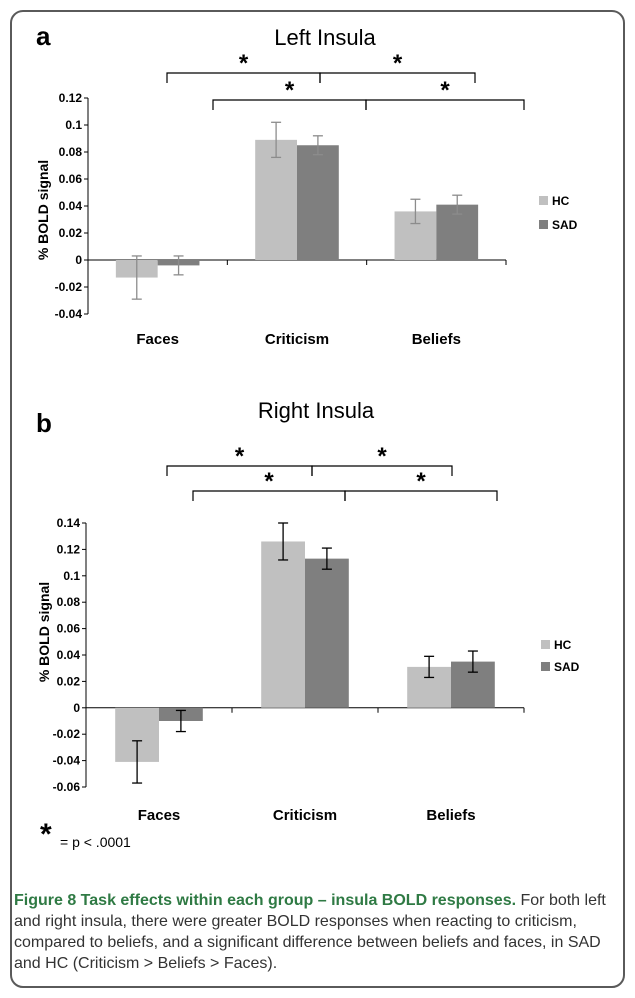  I want to click on panel-b-legend: HC SAD, so click(560, 656).